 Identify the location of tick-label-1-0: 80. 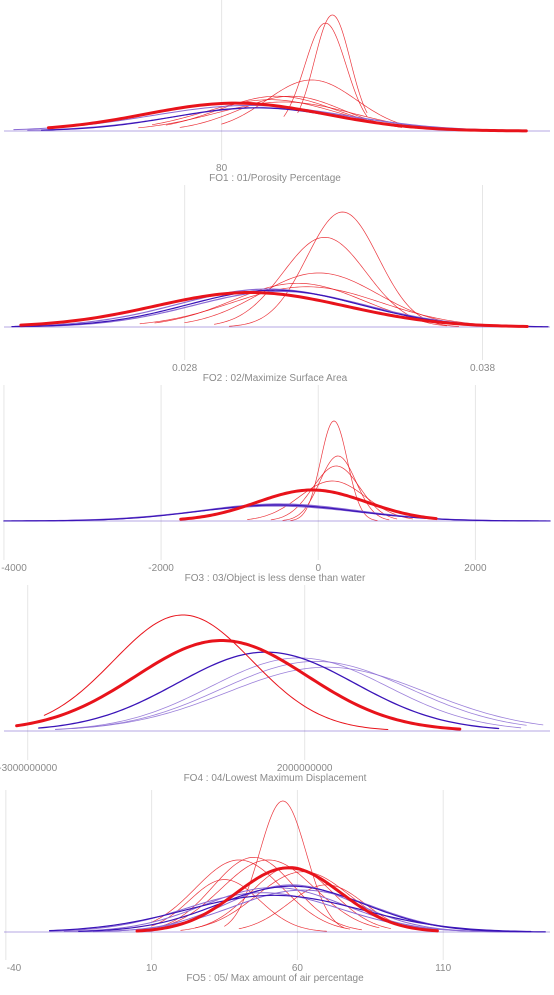
(222, 168).